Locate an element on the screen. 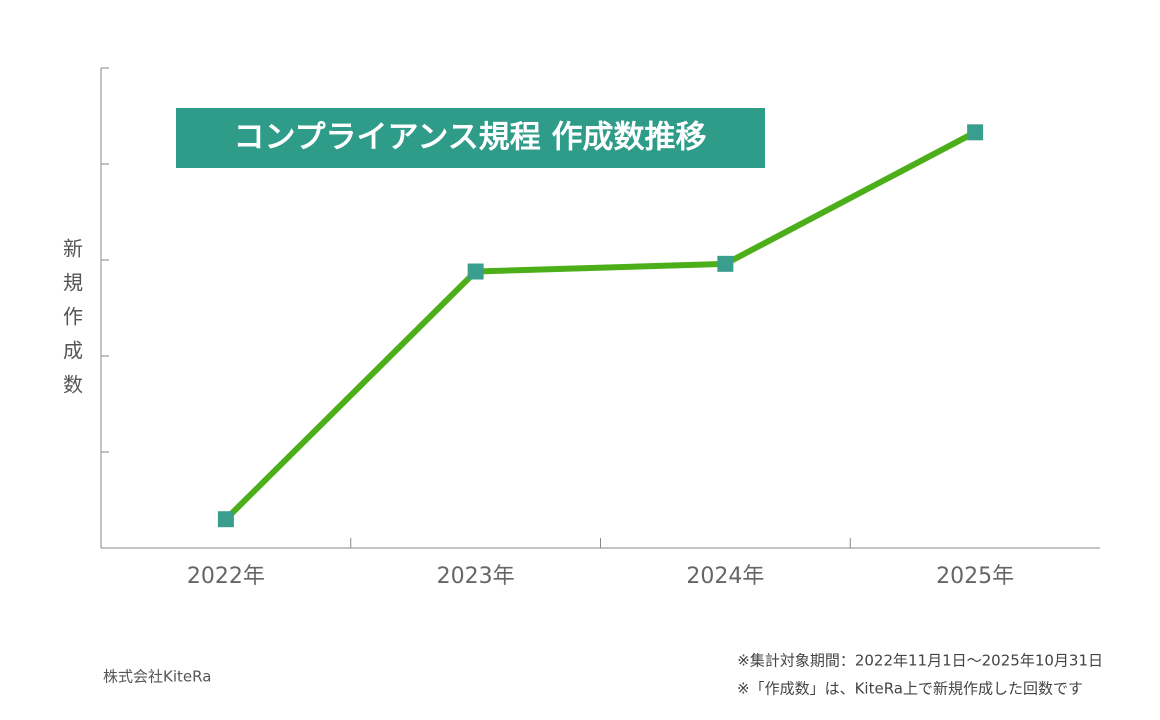 The image size is (1160, 720). y-axis-label: 新規作成数 is located at coordinates (72, 323).